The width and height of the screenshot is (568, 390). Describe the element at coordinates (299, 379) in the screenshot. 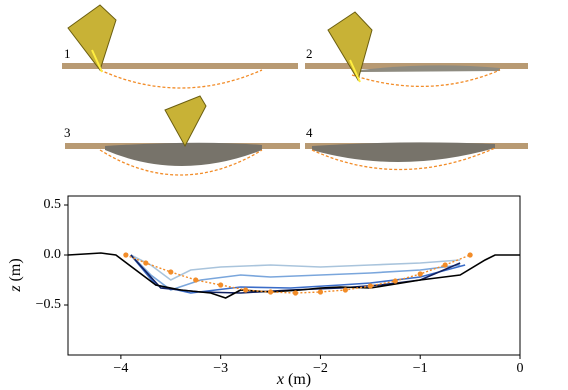

I see `x-label-unit: (m)` at that location.